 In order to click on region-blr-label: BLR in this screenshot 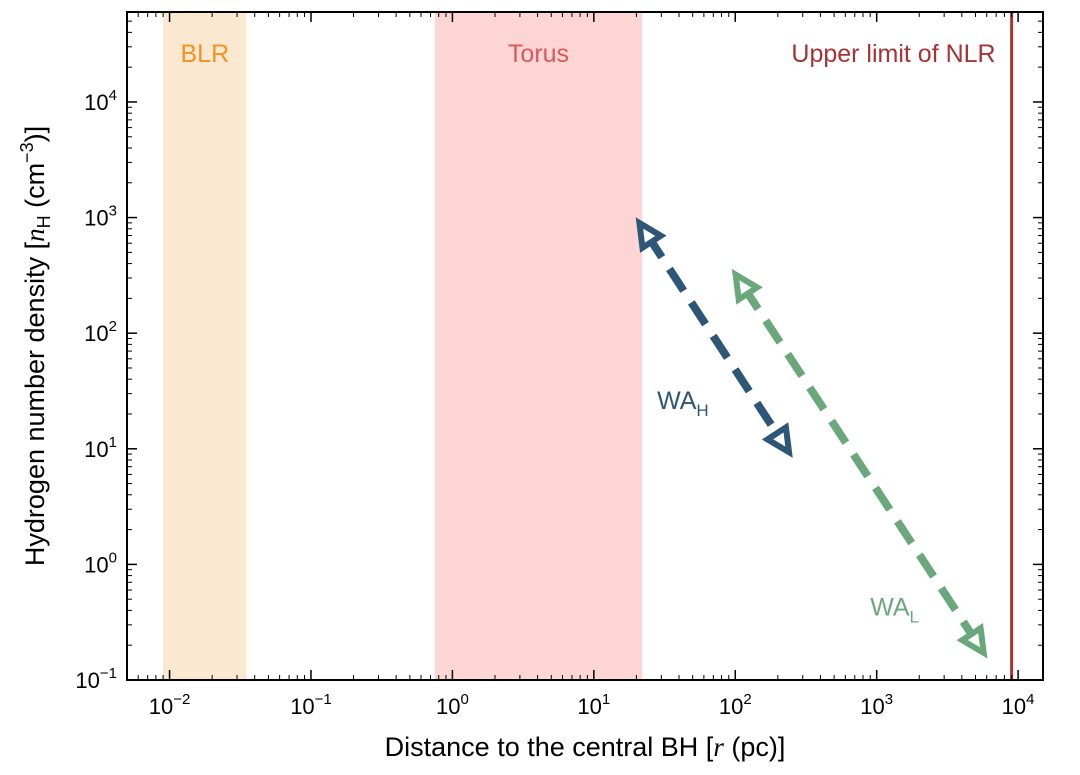, I will do `click(204, 54)`.